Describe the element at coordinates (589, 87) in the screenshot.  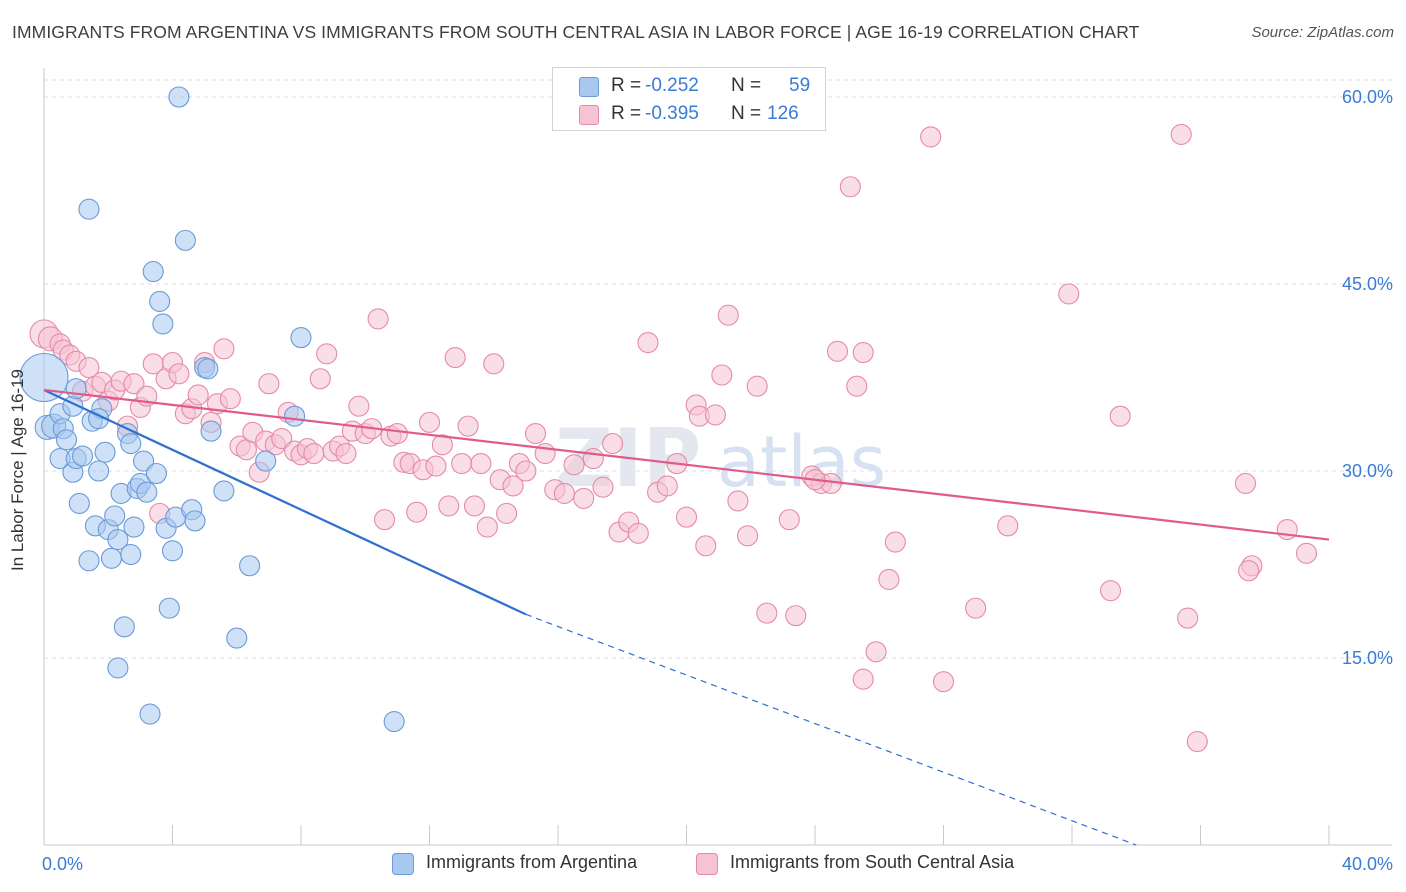
I see `stats-swatch-argentina` at that location.